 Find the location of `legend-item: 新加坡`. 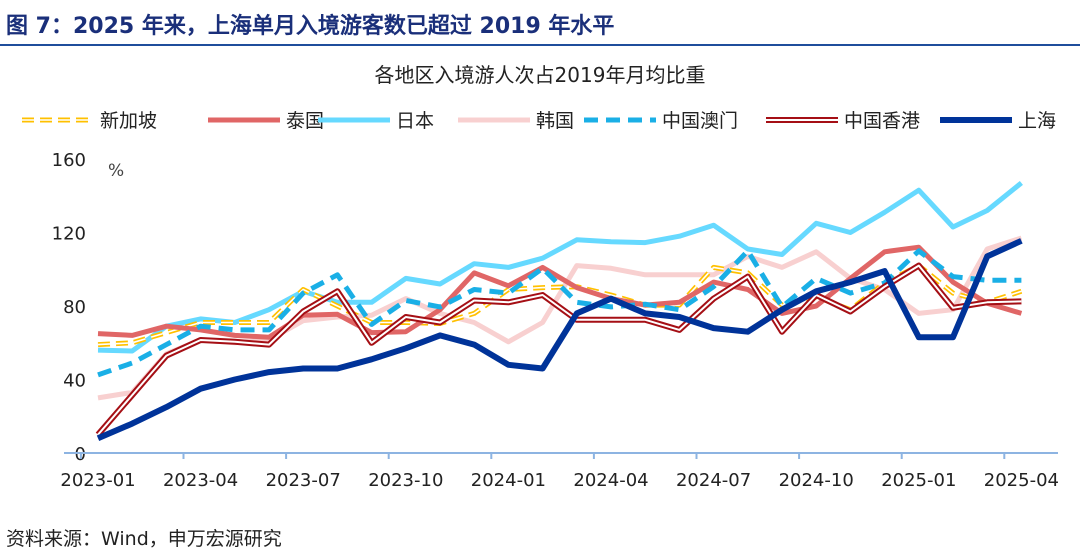

legend-item: 新加坡 is located at coordinates (89, 121).